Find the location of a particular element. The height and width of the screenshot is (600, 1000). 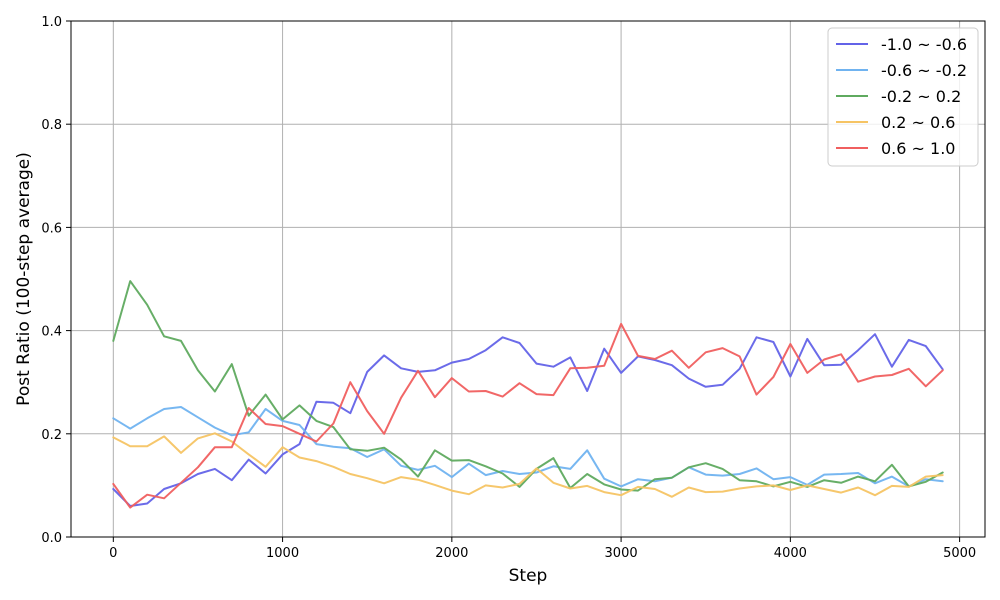

legend-label: 0.6 ~ 1.0 is located at coordinates (918, 148).